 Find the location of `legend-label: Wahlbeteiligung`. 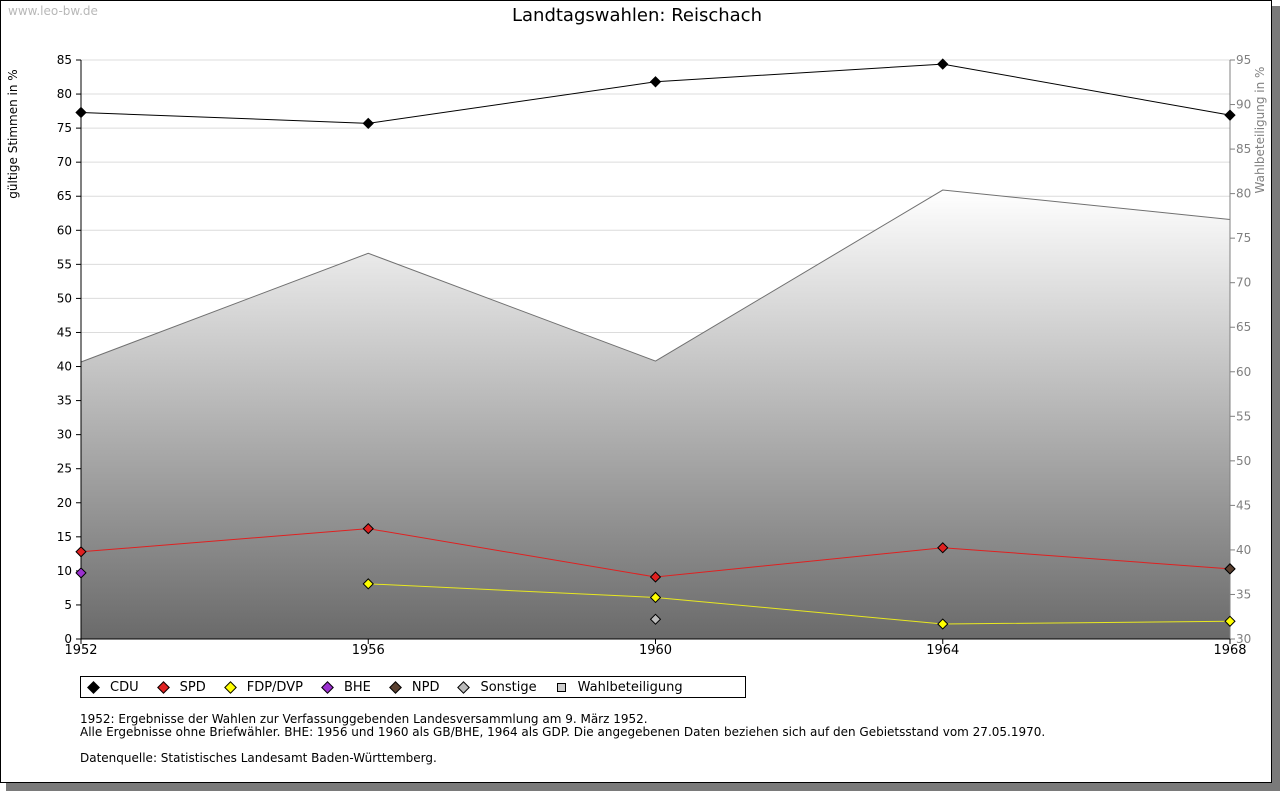

legend-label: Wahlbeteiligung is located at coordinates (630, 687).